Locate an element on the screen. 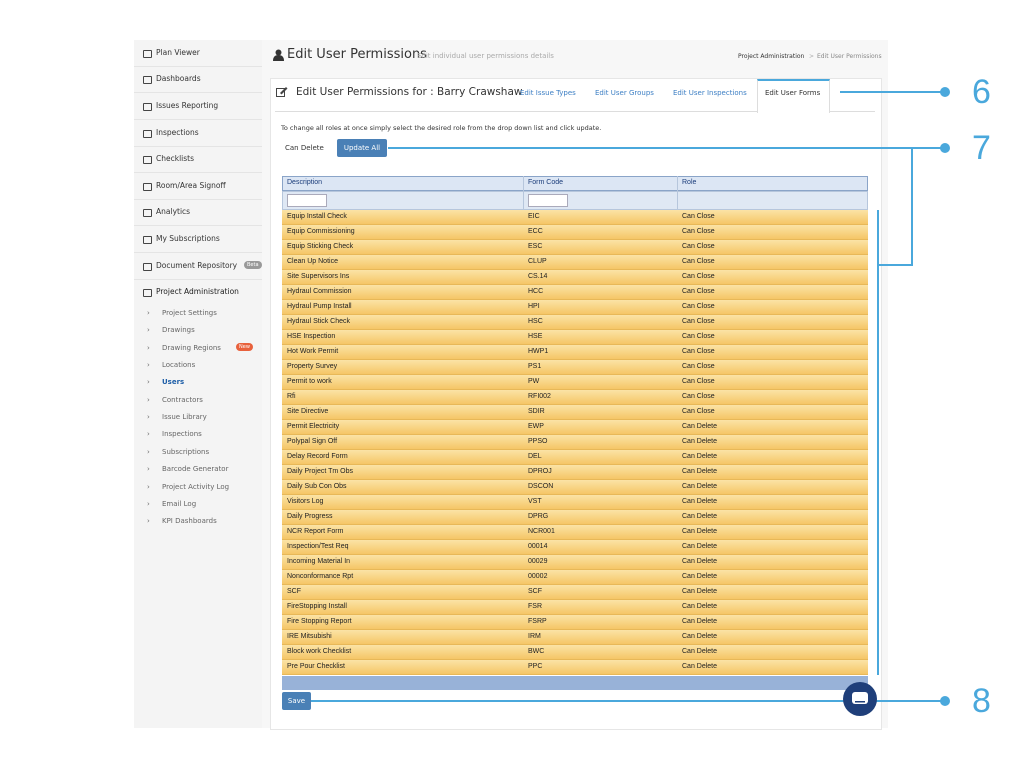 The image size is (1024, 768). tab: Edit User Groups is located at coordinates (624, 93).